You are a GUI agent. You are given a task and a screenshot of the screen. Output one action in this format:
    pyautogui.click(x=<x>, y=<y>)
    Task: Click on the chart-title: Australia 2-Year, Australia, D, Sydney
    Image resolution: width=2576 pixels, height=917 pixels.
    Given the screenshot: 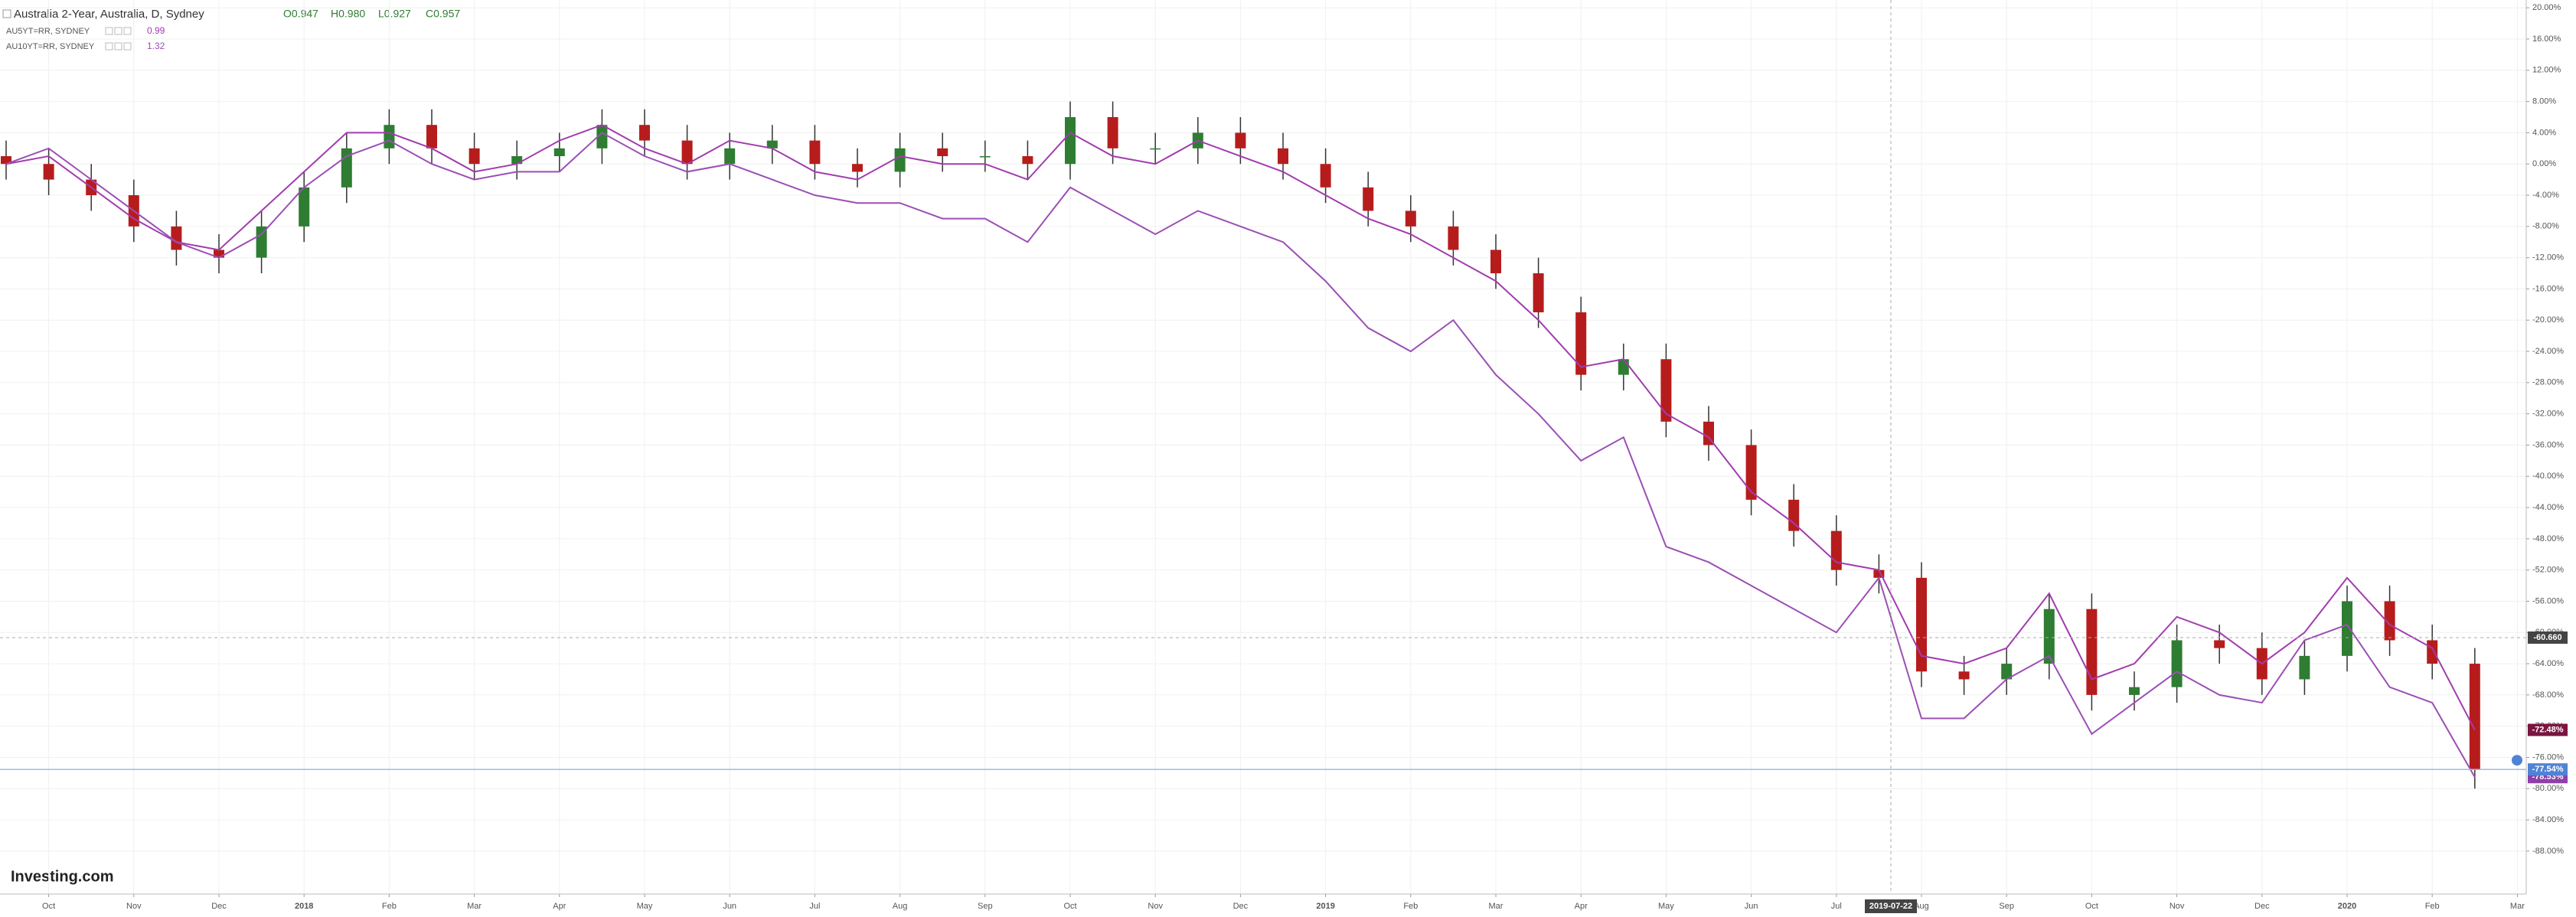 What is the action you would take?
    pyautogui.click(x=109, y=14)
    